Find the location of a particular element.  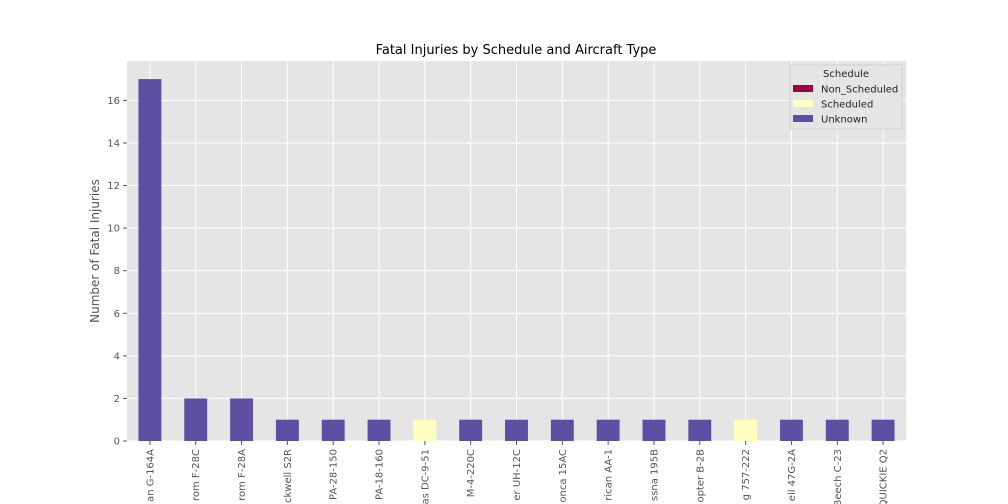

x-tick-label: rom F-28A is located at coordinates (242, 475).